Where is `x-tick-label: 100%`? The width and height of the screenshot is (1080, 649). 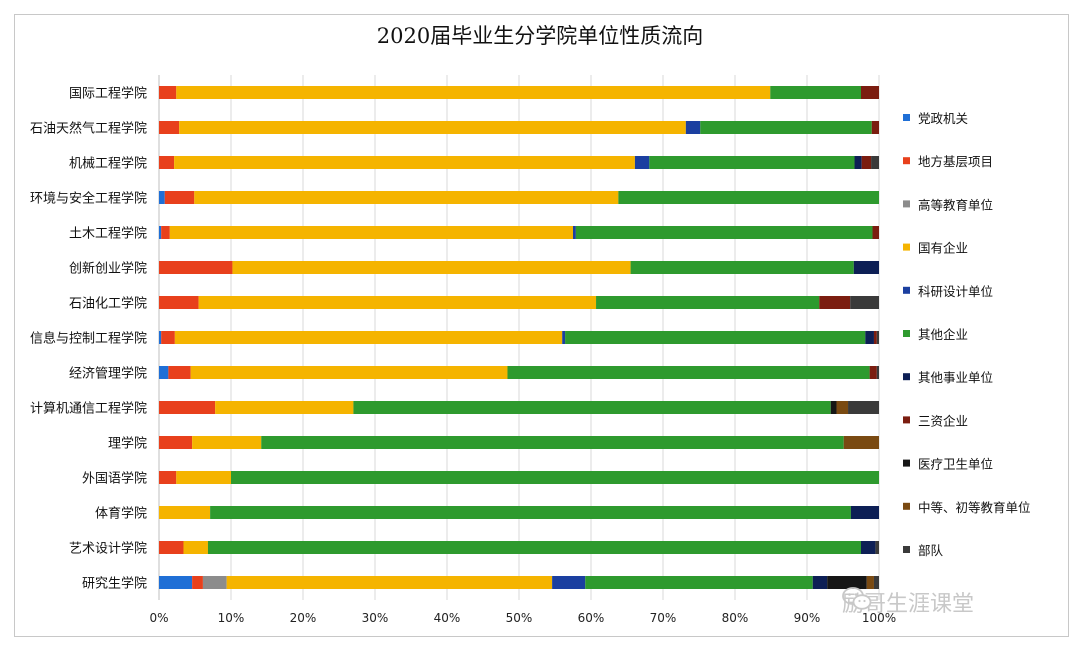 x-tick-label: 100% is located at coordinates (879, 618).